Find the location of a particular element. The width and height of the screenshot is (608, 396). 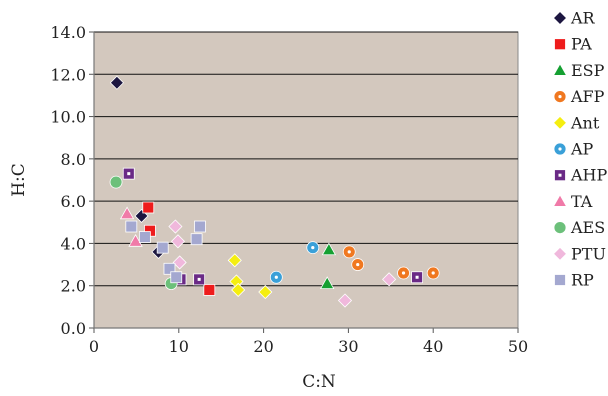

point-aes-shape is located at coordinates (116, 182).